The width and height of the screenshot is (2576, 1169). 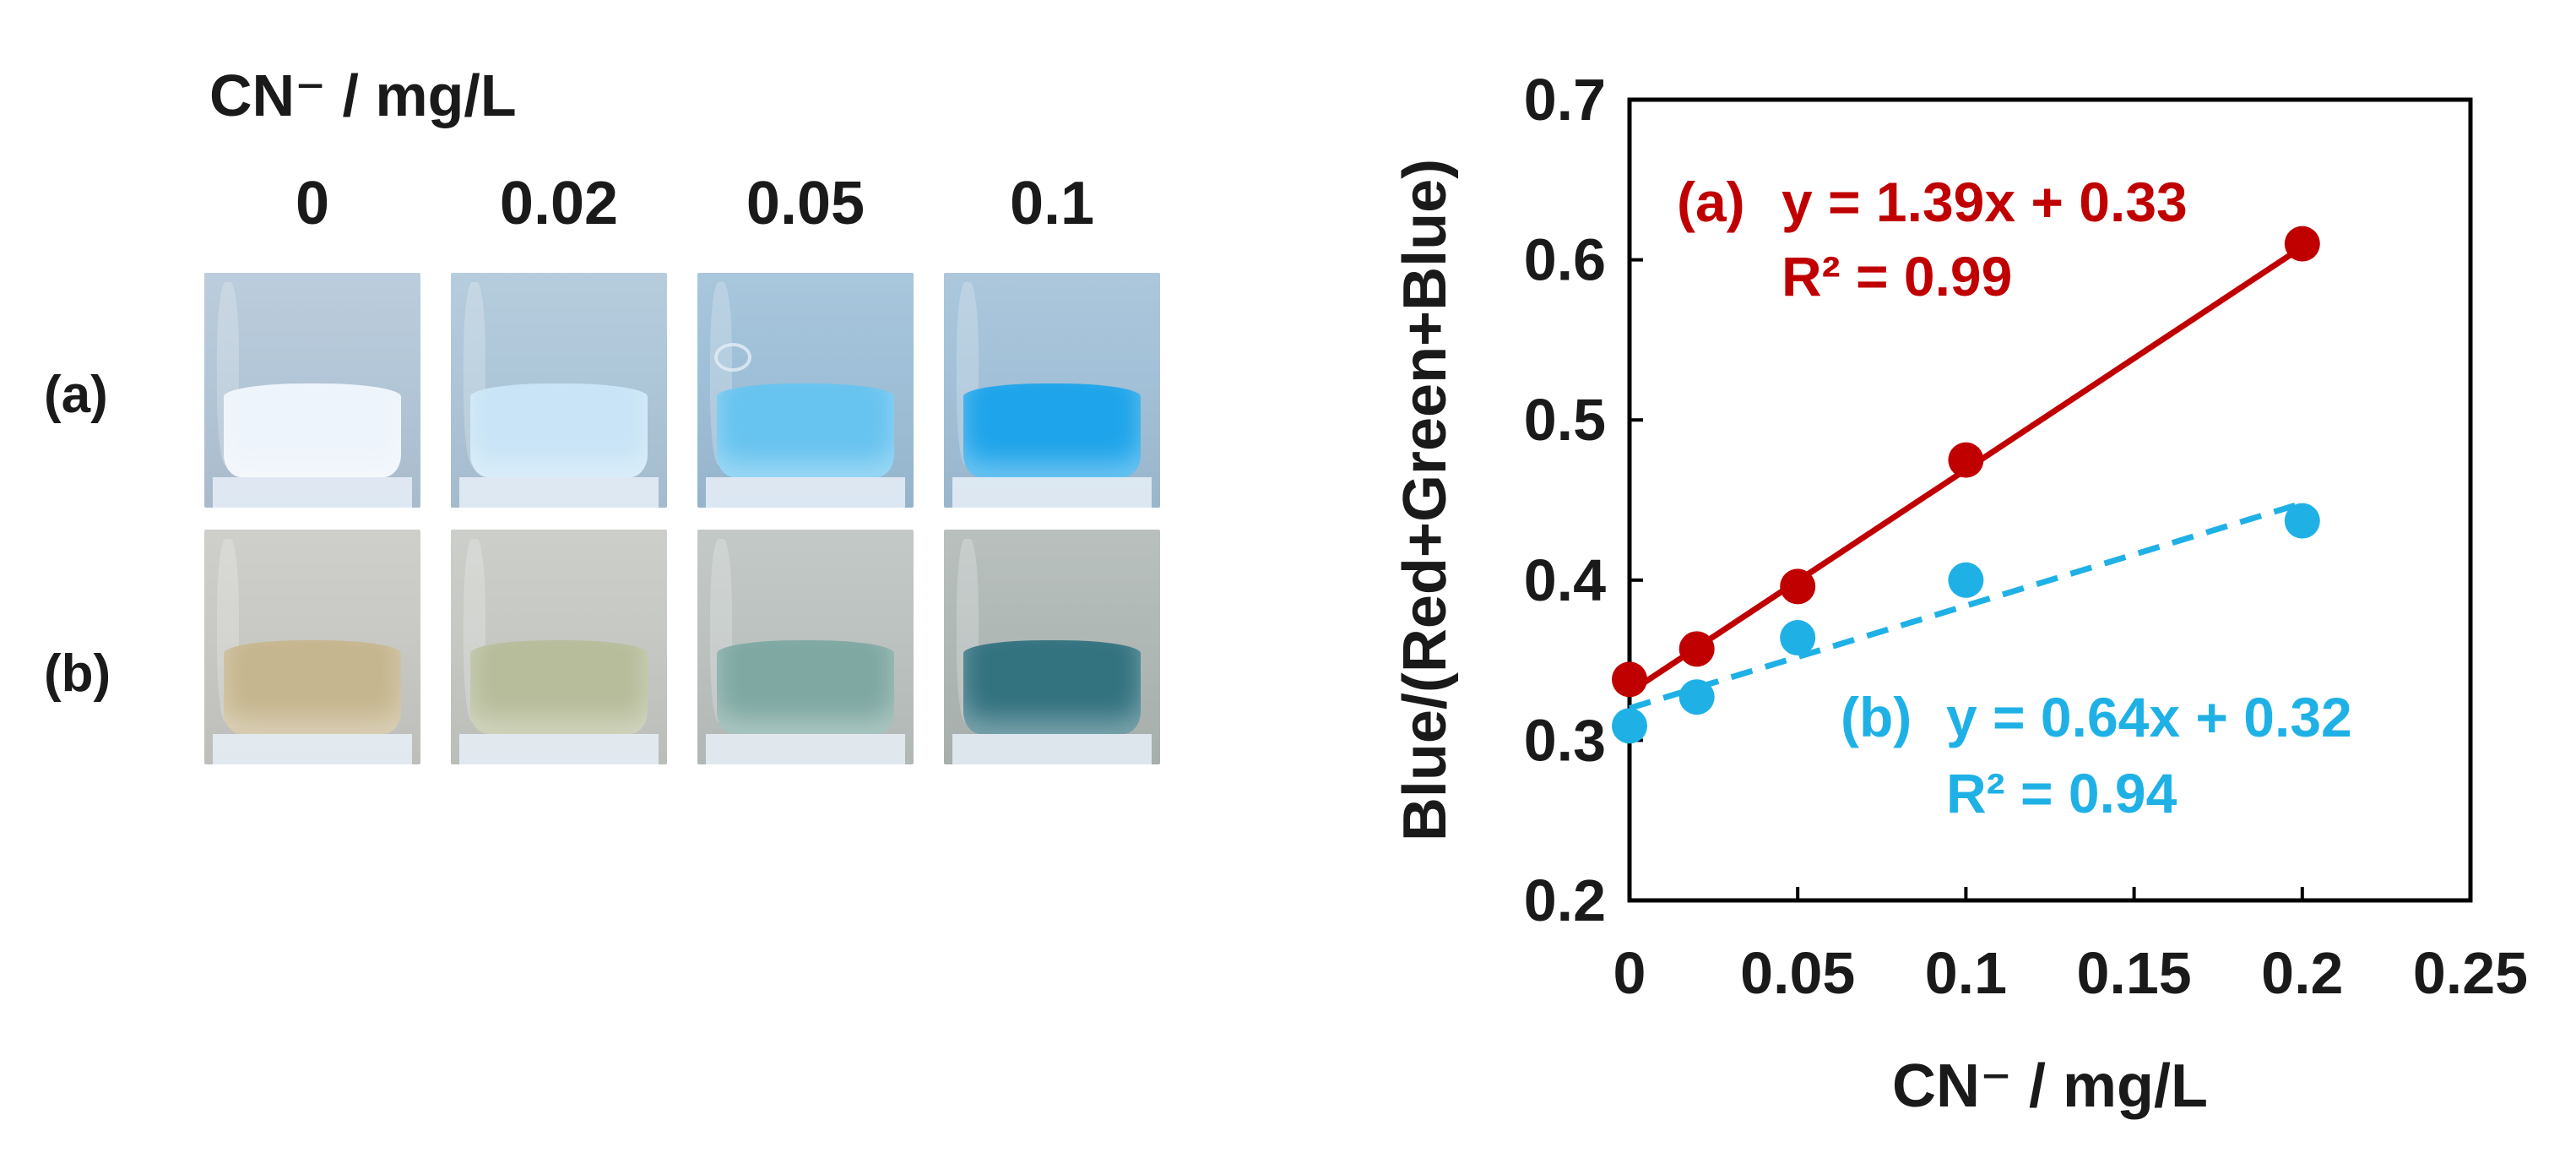 What do you see at coordinates (2149, 717) in the screenshot?
I see `series-b-equation: y = 0.64x + 0.32` at bounding box center [2149, 717].